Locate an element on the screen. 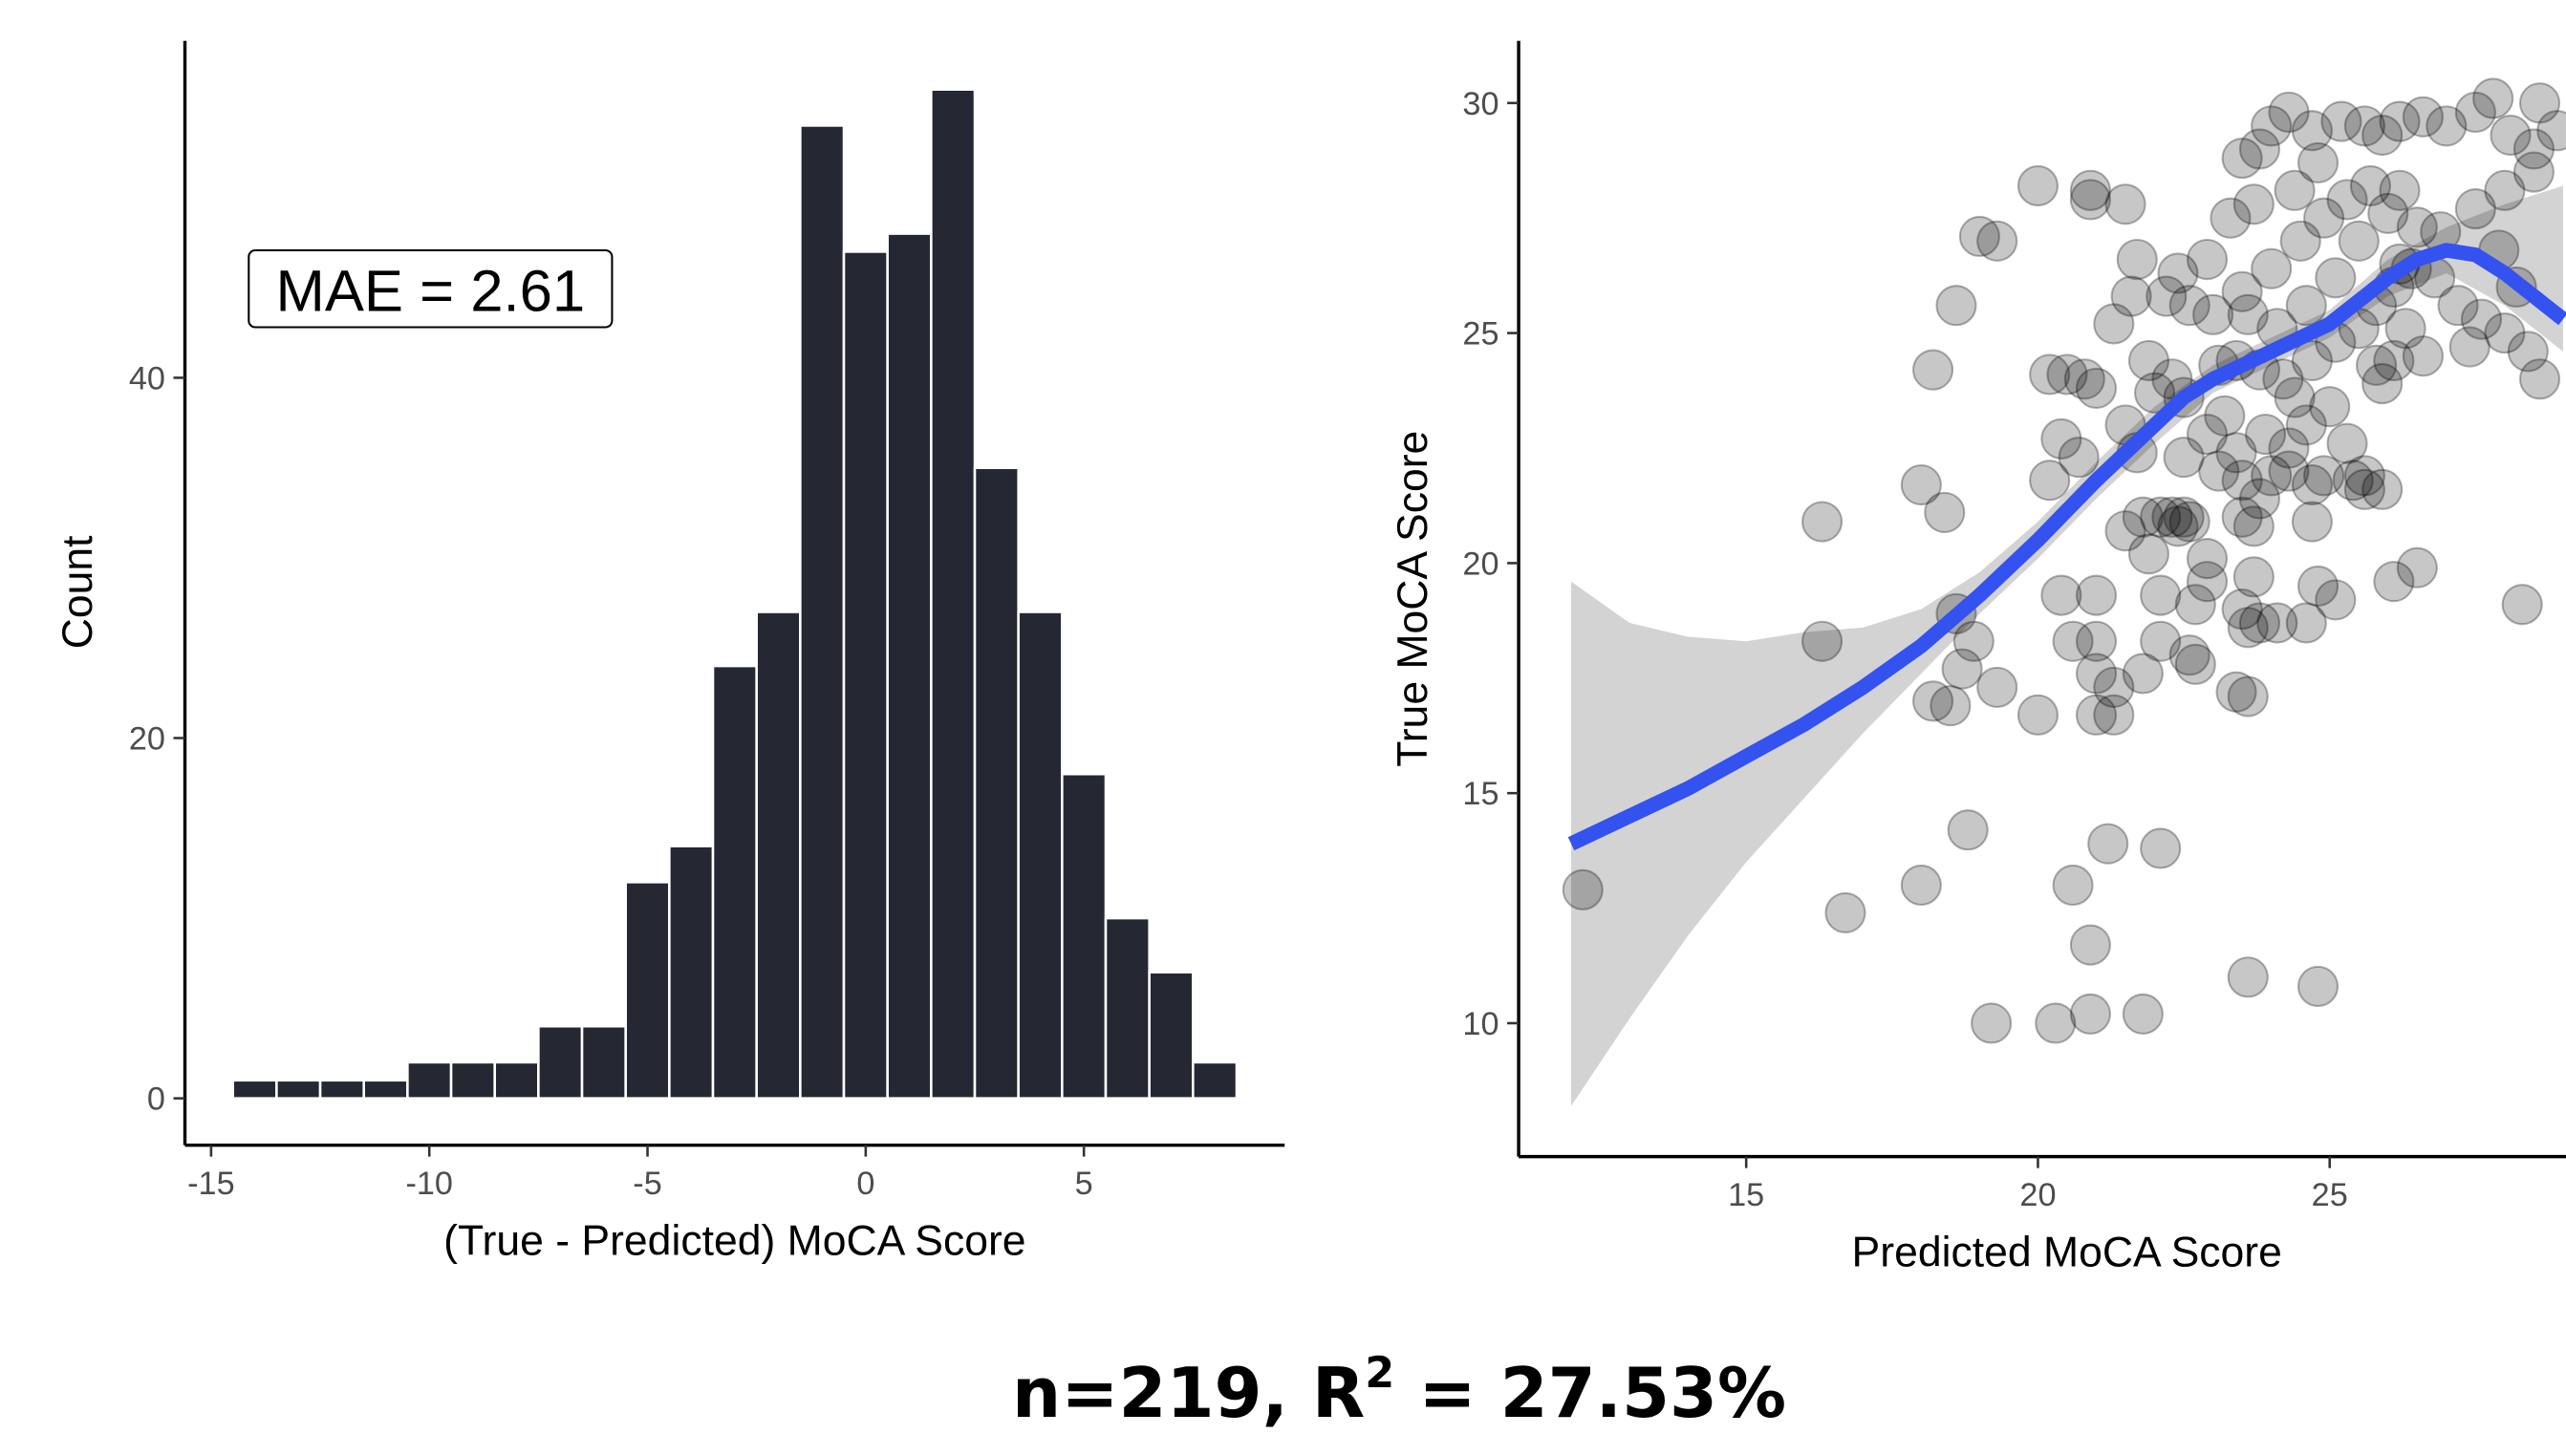  x-tick-label: 25 is located at coordinates (2330, 1195).